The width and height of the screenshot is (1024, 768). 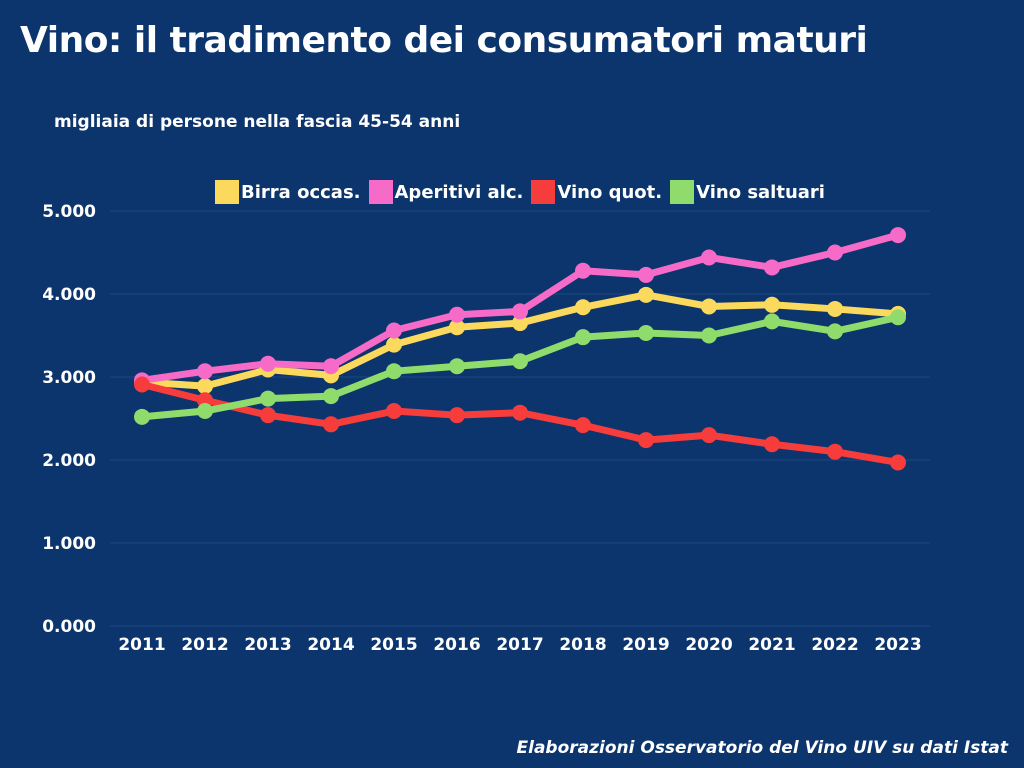 What do you see at coordinates (69, 212) in the screenshot?
I see `y-tick-label: 5.000` at bounding box center [69, 212].